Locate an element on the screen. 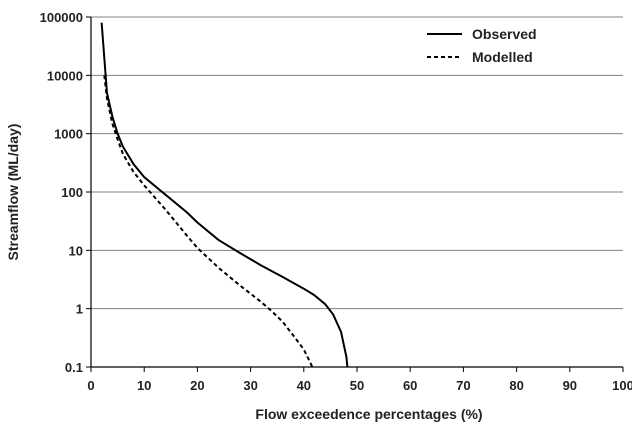  y-tick-label: 10 is located at coordinates (76, 250).